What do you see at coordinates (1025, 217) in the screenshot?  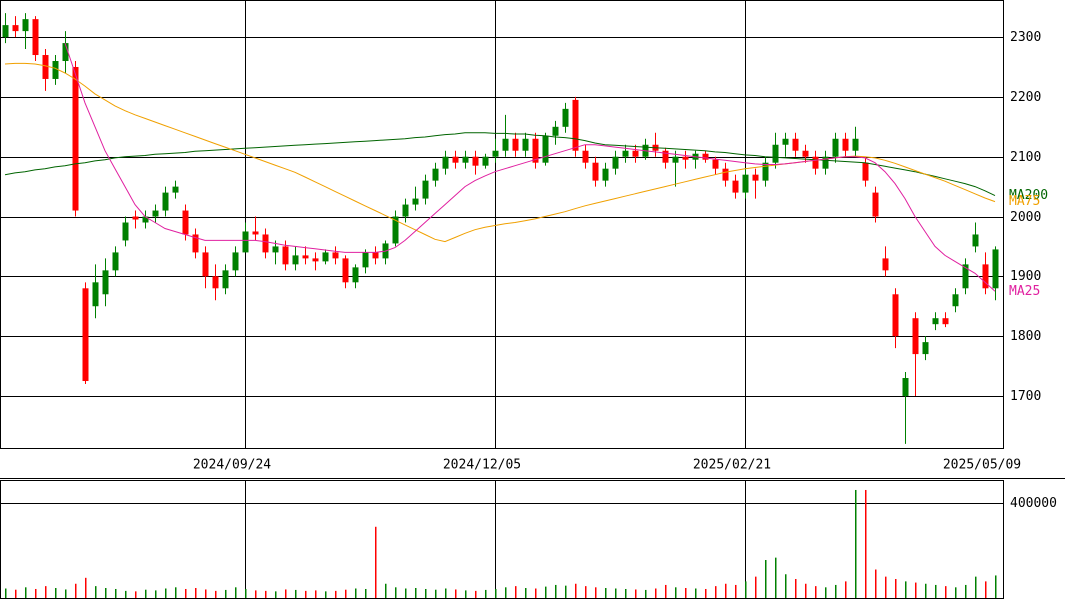 I see `y-tick-label: 2000` at bounding box center [1025, 217].